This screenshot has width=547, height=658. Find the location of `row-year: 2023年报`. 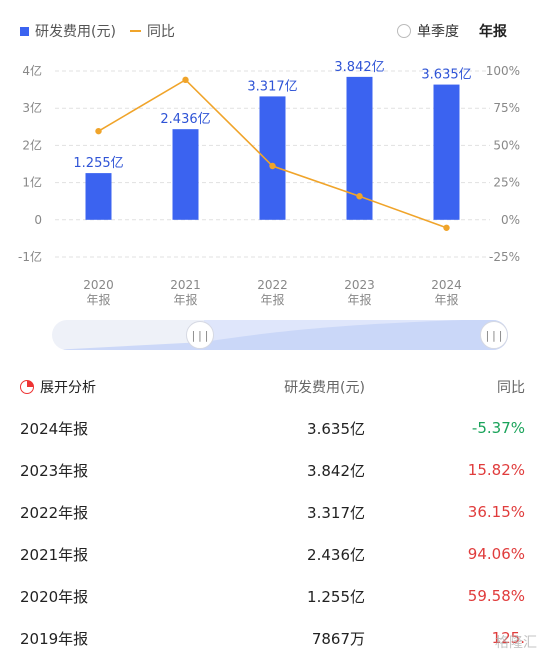

row-year: 2023年报 is located at coordinates (54, 470).